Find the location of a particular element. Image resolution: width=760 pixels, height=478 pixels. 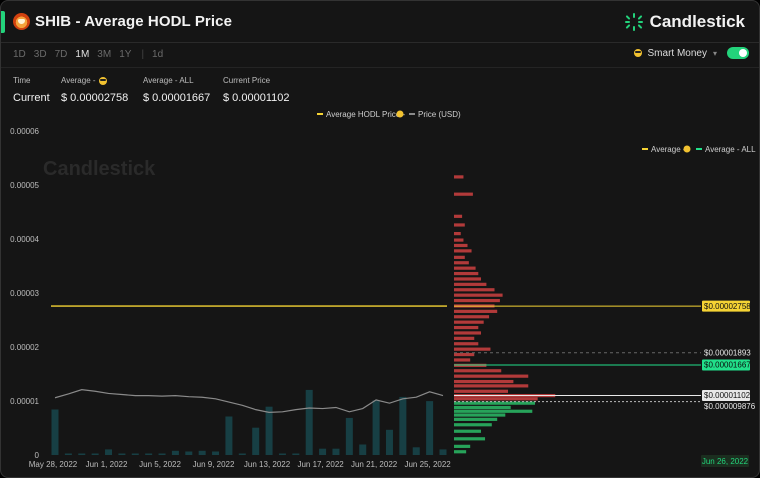

stat-time-label: Time is located at coordinates (22, 80).